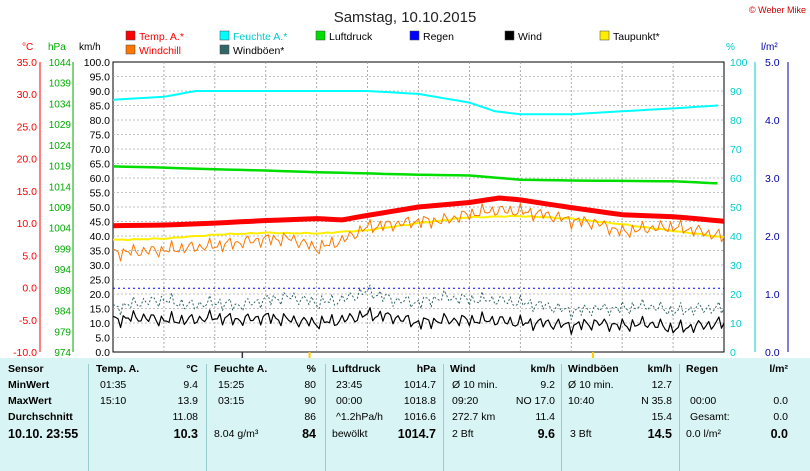 This screenshot has width=810, height=471. I want to click on press-min-time: 23:45, so click(349, 385).